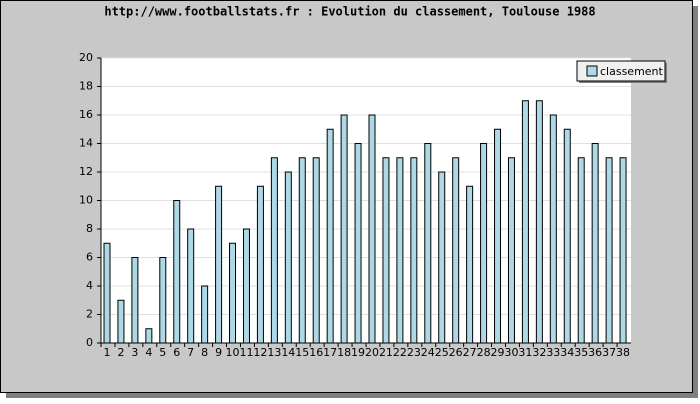 This screenshot has height=404, width=700. I want to click on x-tick-label: 36, so click(595, 352).